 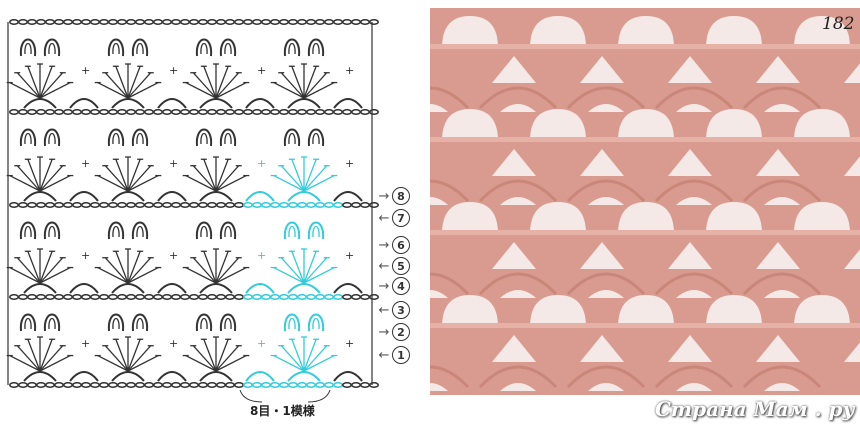 I want to click on fan-base-arc, so click(x=128, y=103).